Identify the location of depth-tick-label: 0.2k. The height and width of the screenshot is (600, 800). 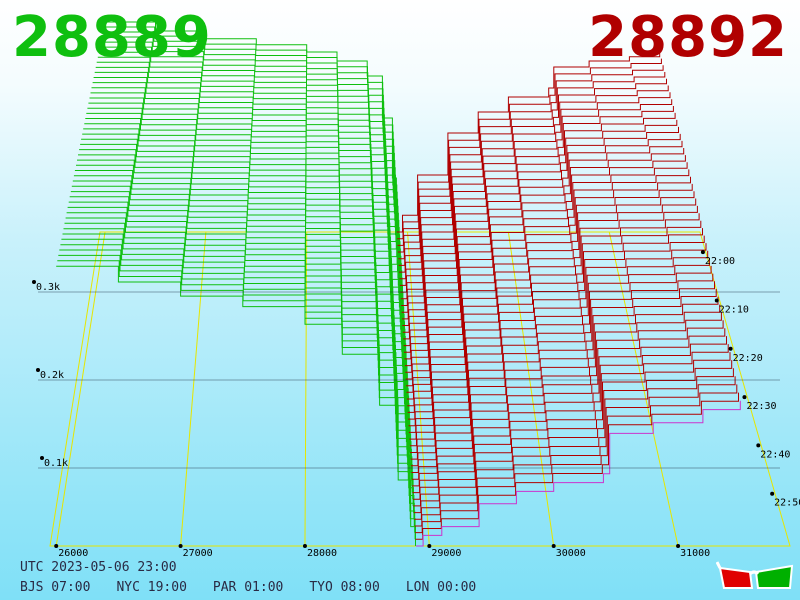
(52, 375).